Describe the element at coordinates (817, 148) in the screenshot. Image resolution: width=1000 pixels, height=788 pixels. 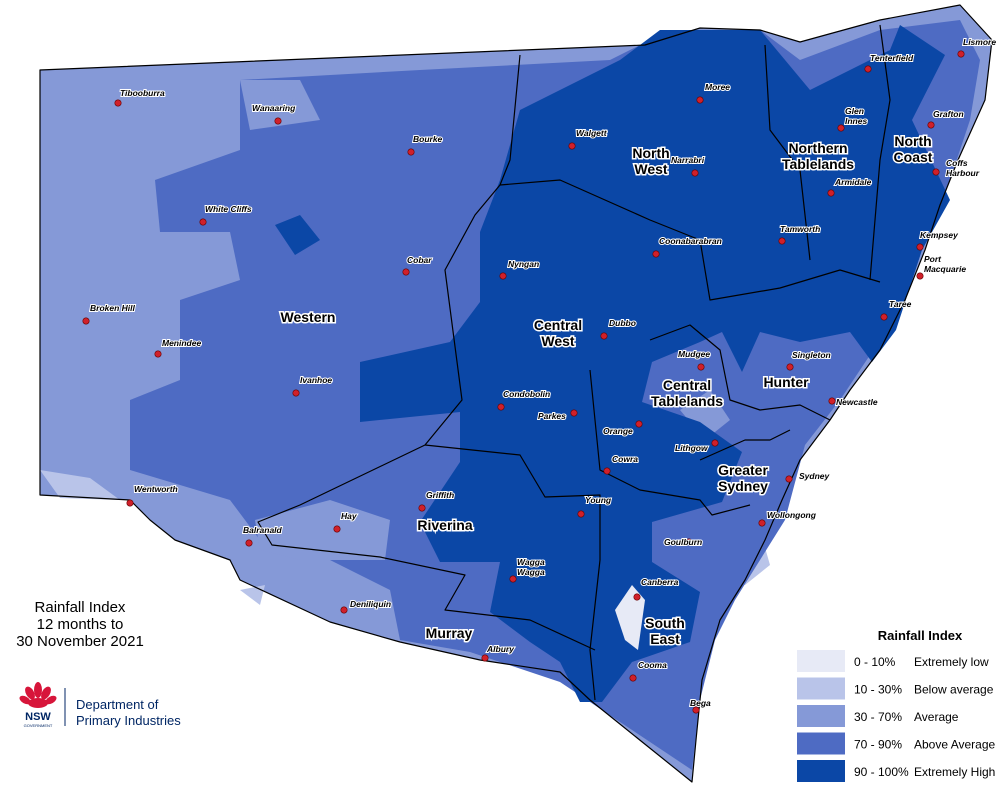
I see `region-label: Northern` at that location.